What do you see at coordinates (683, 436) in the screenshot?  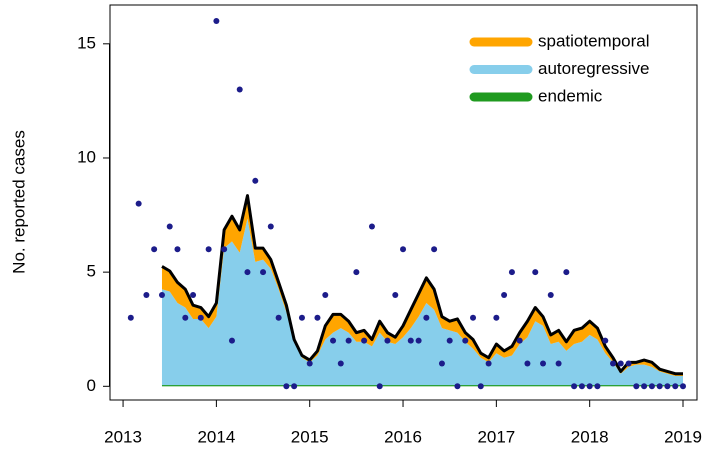 I see `x-tick-label: 2019` at bounding box center [683, 436].